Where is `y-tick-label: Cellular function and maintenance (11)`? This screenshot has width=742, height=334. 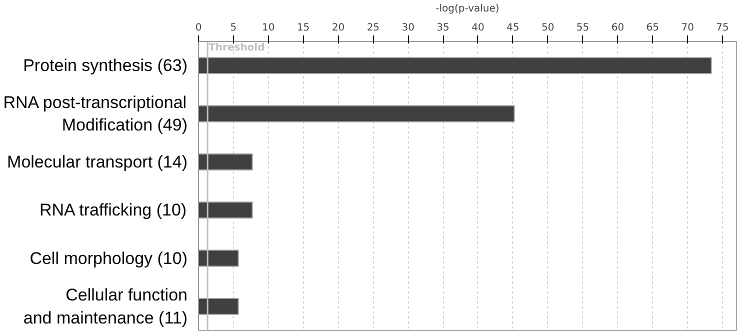
y-tick-label: Cellular function and maintenance (11) is located at coordinates (105, 307).